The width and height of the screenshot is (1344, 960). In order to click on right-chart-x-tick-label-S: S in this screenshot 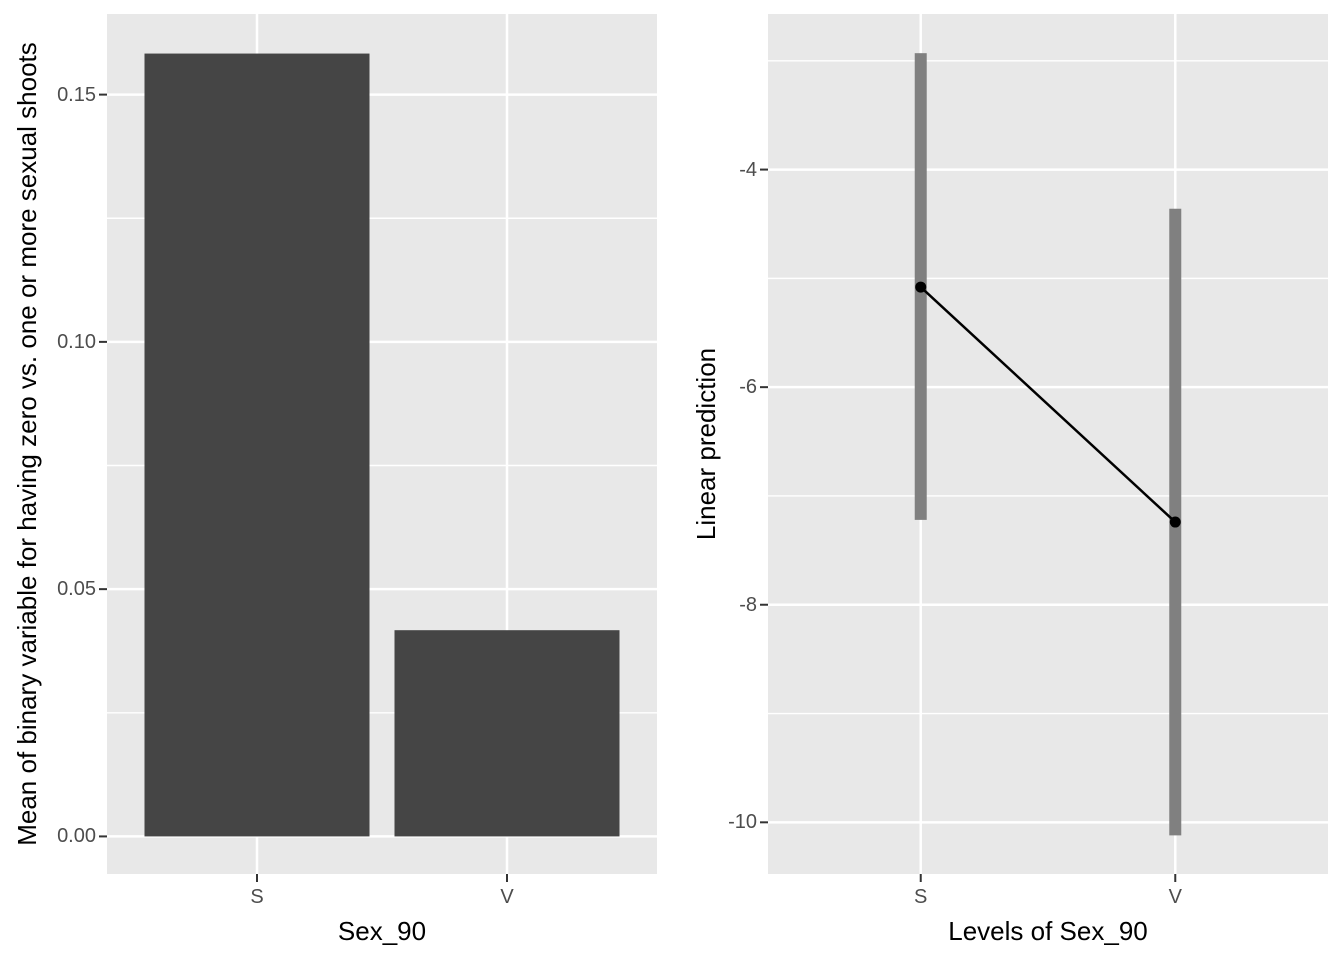, I will do `click(921, 897)`.